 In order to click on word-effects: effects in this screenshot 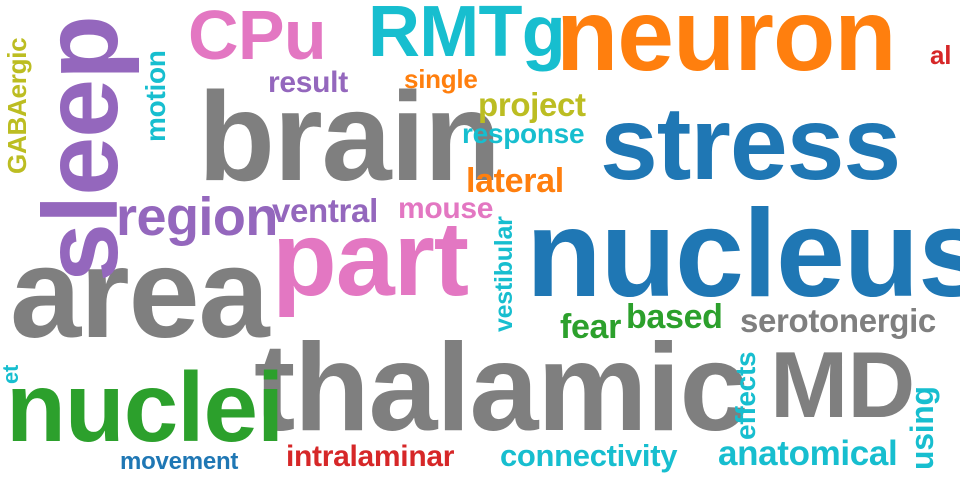, I will do `click(745, 395)`.